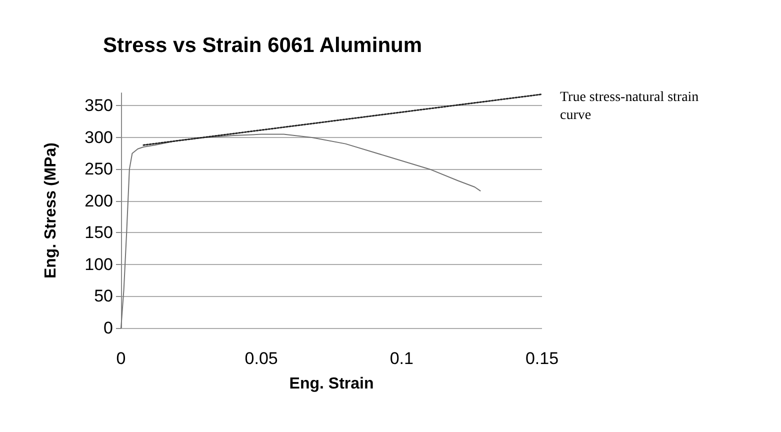  What do you see at coordinates (262, 45) in the screenshot?
I see `chart-title: Stress vs Strain 6061 Aluminum` at bounding box center [262, 45].